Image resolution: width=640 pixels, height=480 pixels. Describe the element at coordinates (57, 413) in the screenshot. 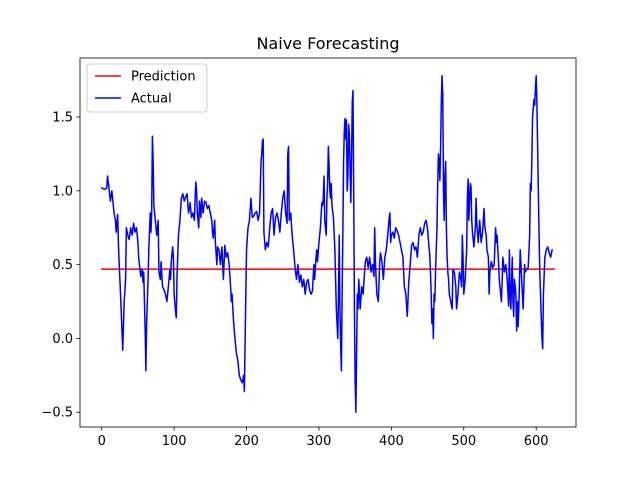

I see `y-tick-label: −0.5` at that location.